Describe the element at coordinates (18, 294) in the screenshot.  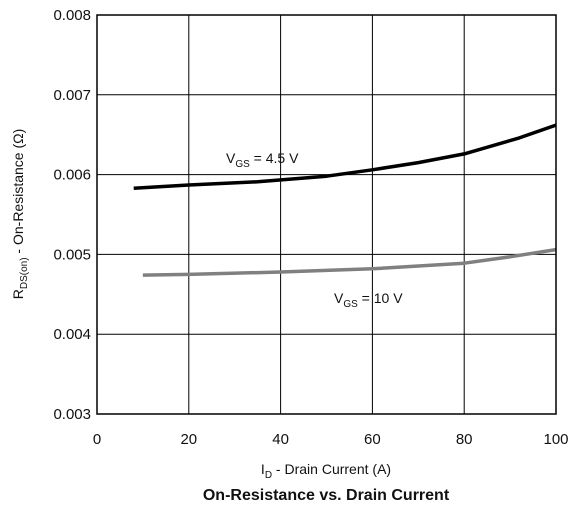
I see `y-axis-title-main: R` at that location.